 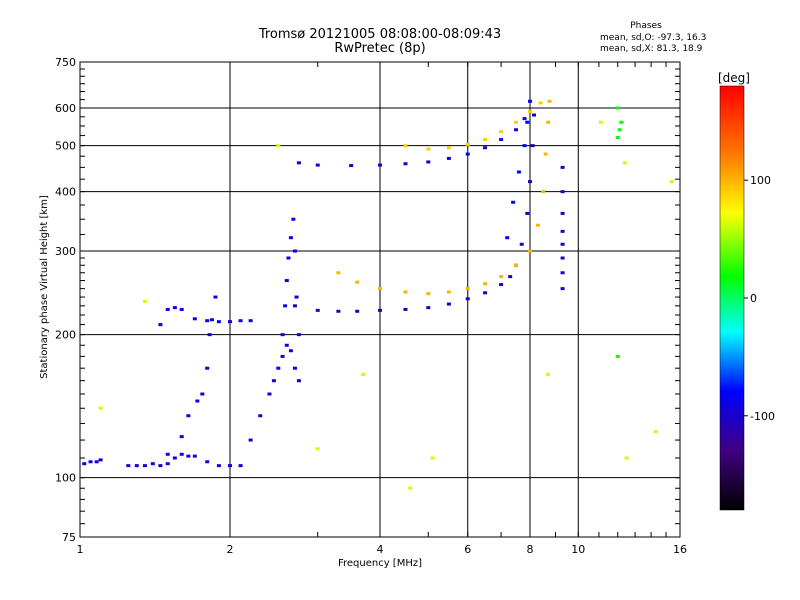 I want to click on colorbar-tick-label: 0, so click(x=753, y=298).